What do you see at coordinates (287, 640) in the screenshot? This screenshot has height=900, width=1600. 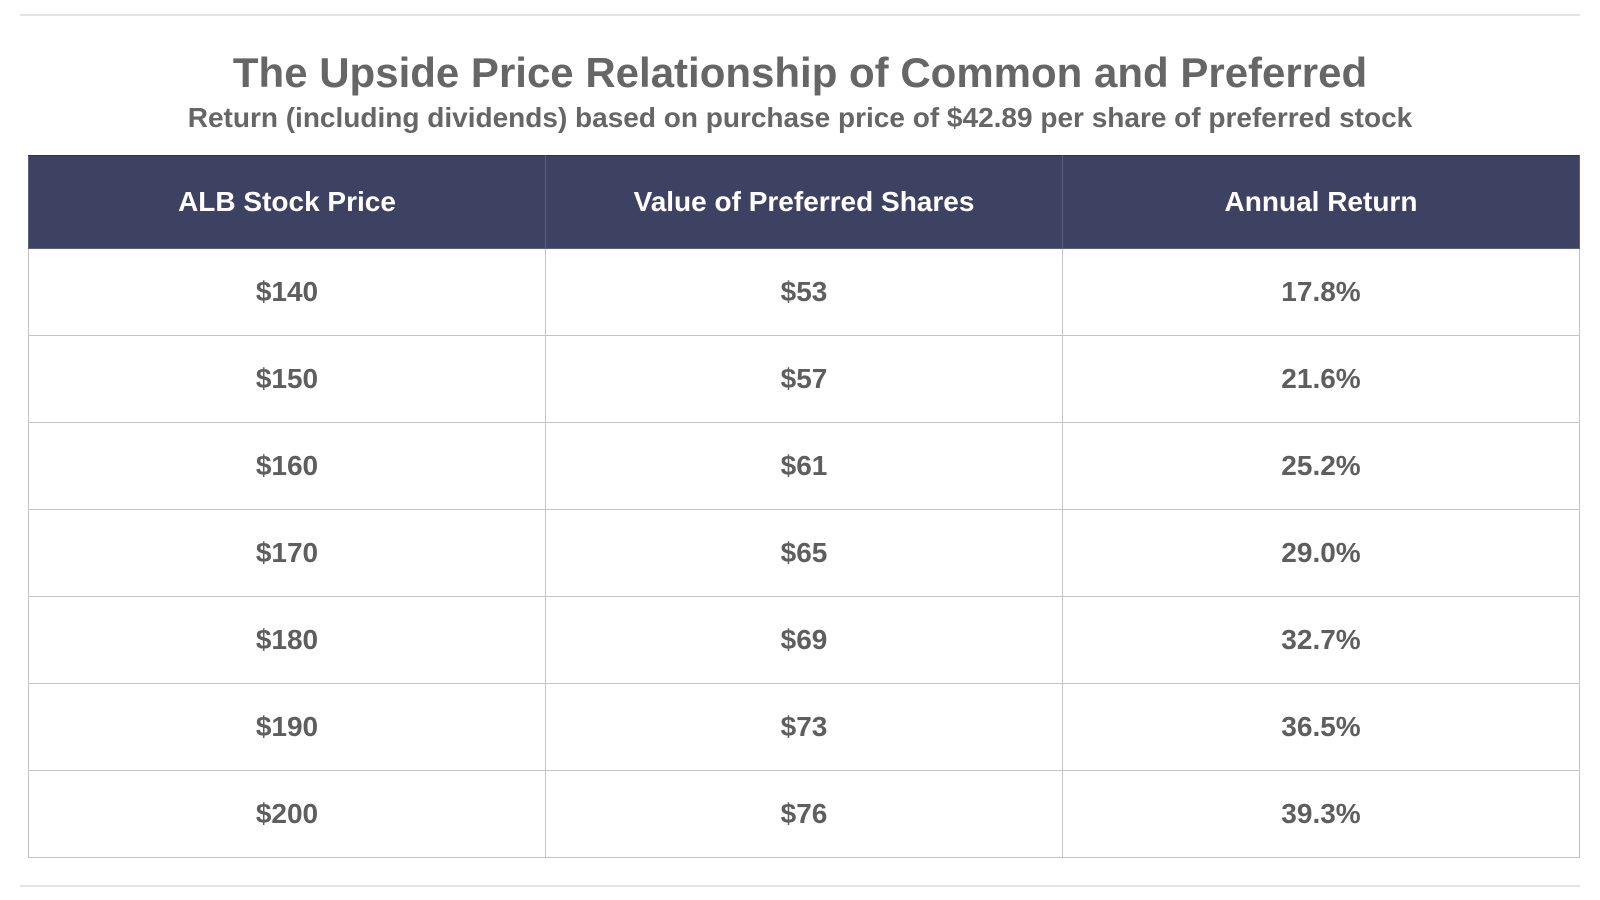 I see `cell-alb-stock-price: $180` at bounding box center [287, 640].